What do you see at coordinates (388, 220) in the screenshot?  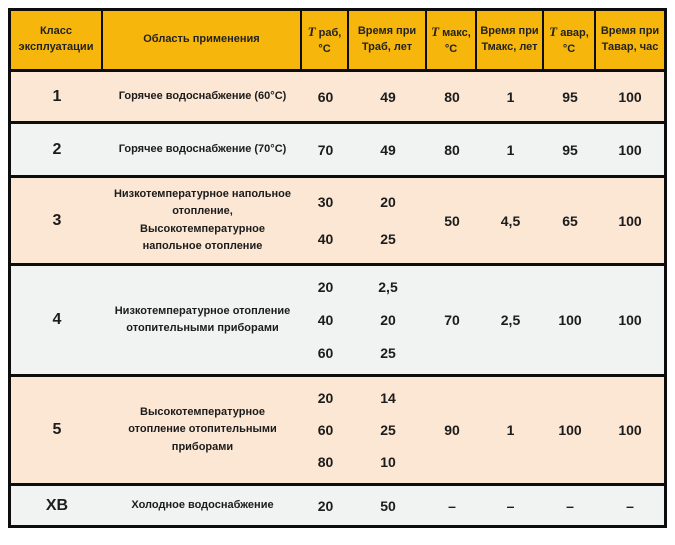 I see `time-rab-values: 20 25` at bounding box center [388, 220].